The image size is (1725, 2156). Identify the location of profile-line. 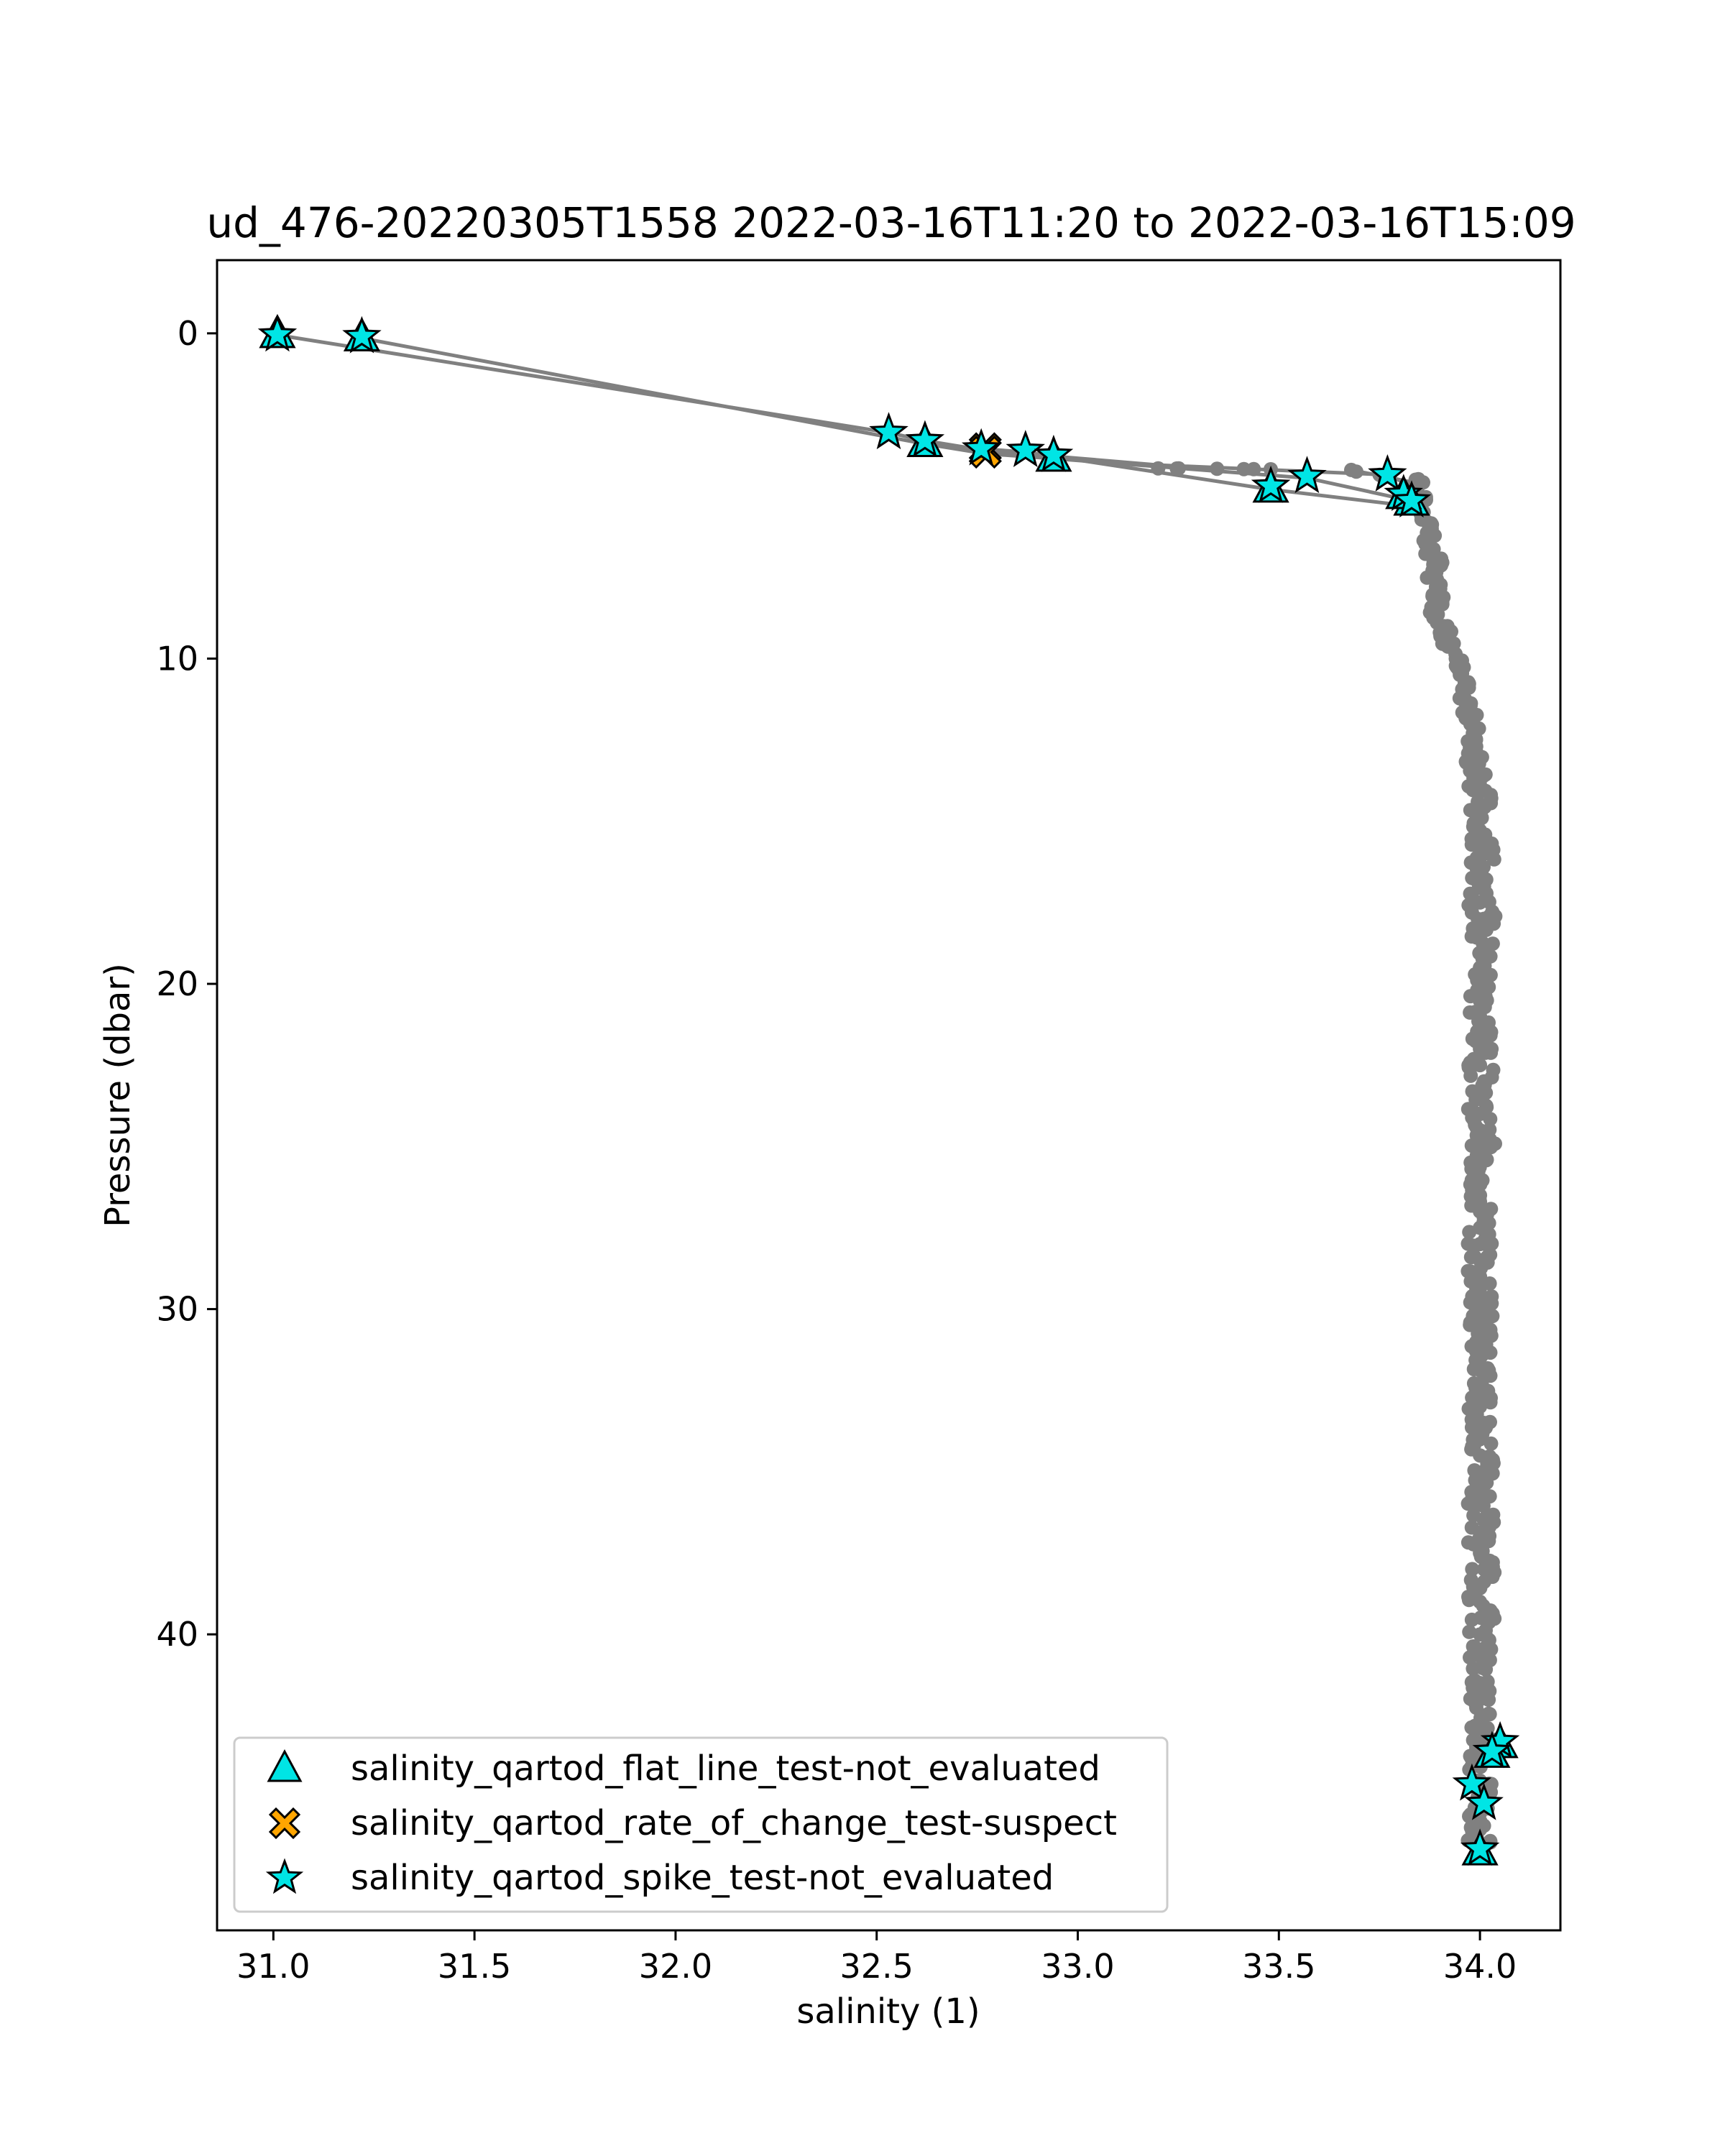
(1194, 477).